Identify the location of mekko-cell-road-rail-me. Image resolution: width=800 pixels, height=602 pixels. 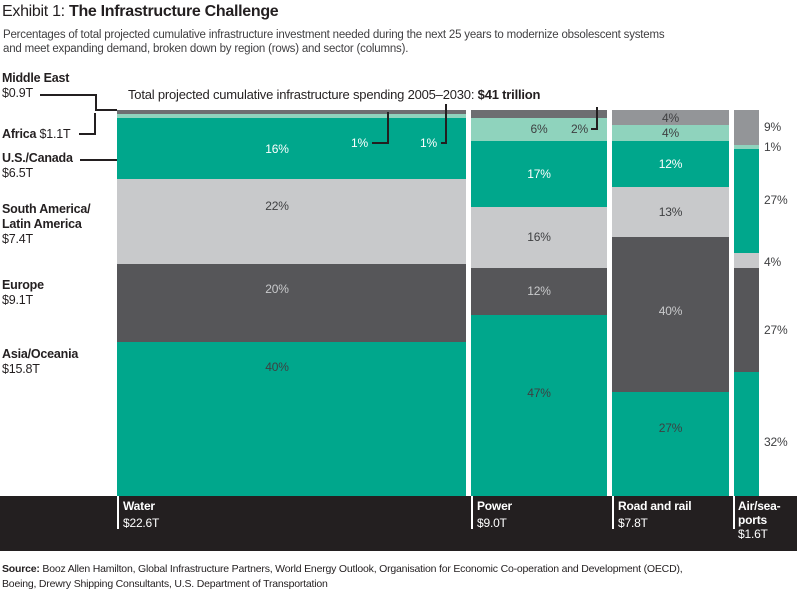
(670, 117).